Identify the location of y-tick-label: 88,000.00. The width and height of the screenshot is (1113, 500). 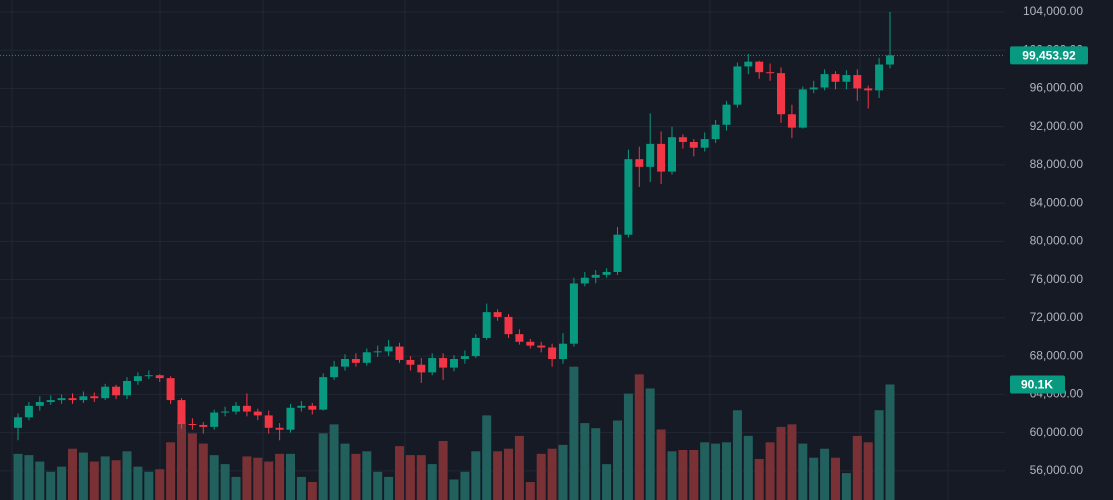
(1057, 164).